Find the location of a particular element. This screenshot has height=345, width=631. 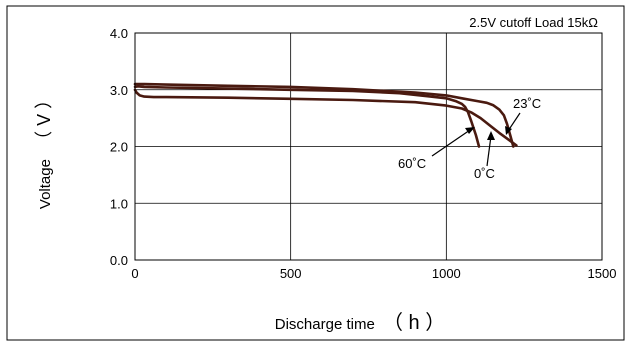

x-tick-label: 1000 is located at coordinates (446, 273).